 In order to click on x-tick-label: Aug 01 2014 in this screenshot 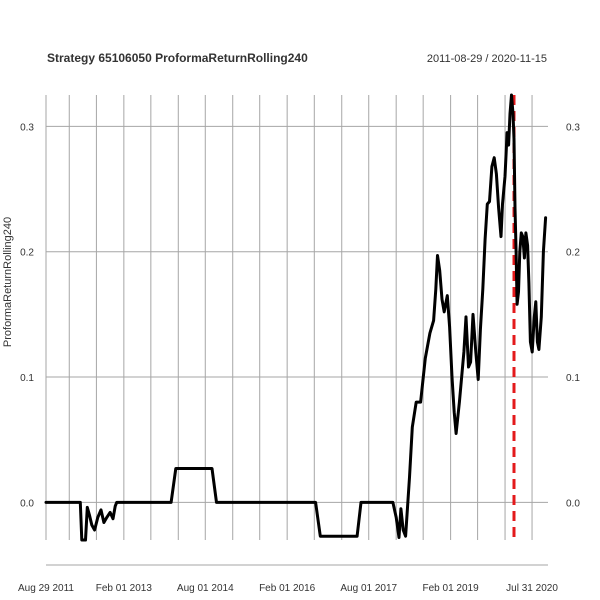, I will do `click(205, 588)`.